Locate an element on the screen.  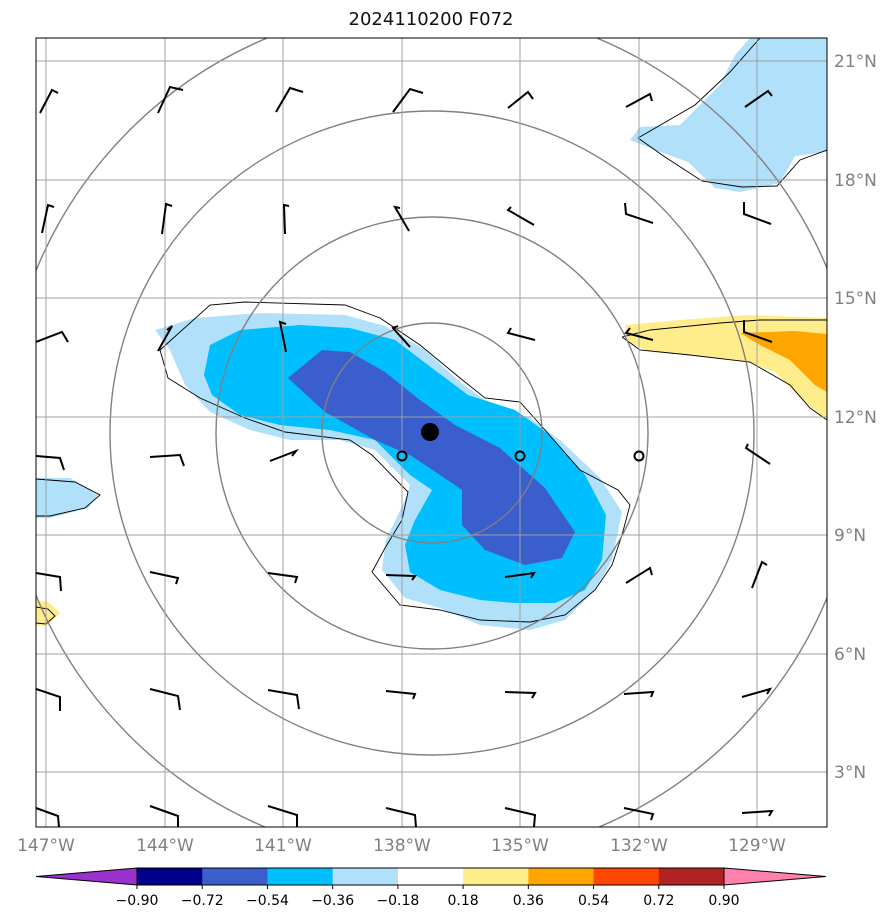
contour-line-ne is located at coordinates (732, 113).